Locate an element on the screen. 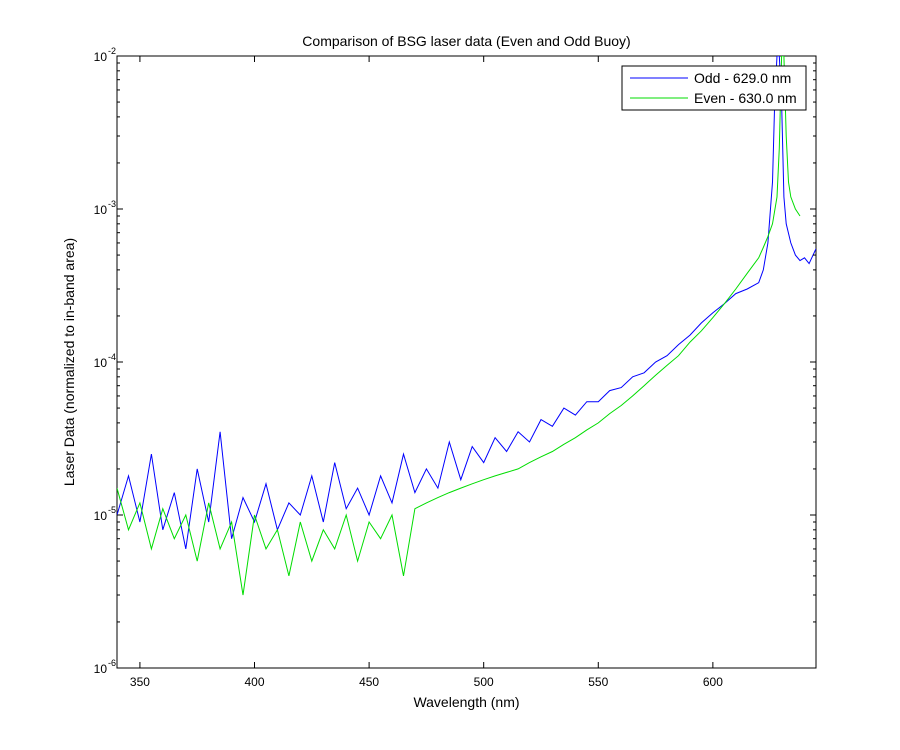  x-axis-label: Wavelength (nm) is located at coordinates (466, 702).